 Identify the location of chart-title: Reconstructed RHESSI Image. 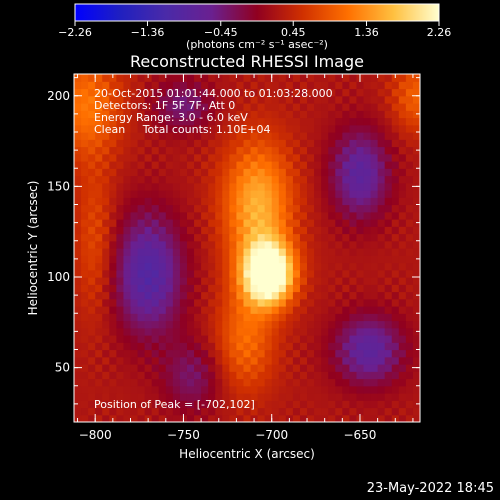
(247, 61).